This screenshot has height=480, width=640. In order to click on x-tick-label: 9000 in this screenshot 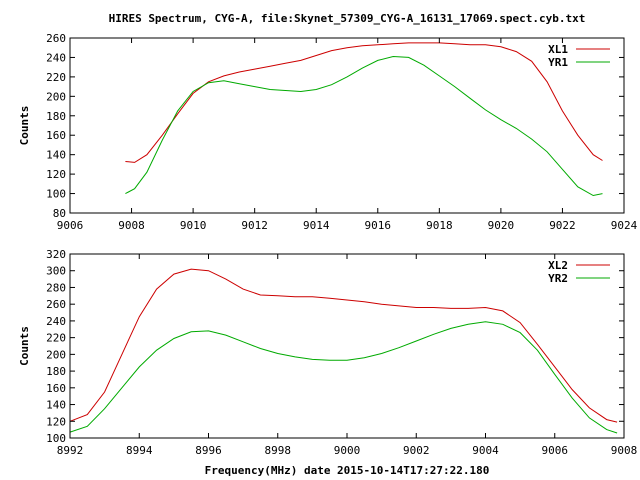, I will do `click(347, 450)`.